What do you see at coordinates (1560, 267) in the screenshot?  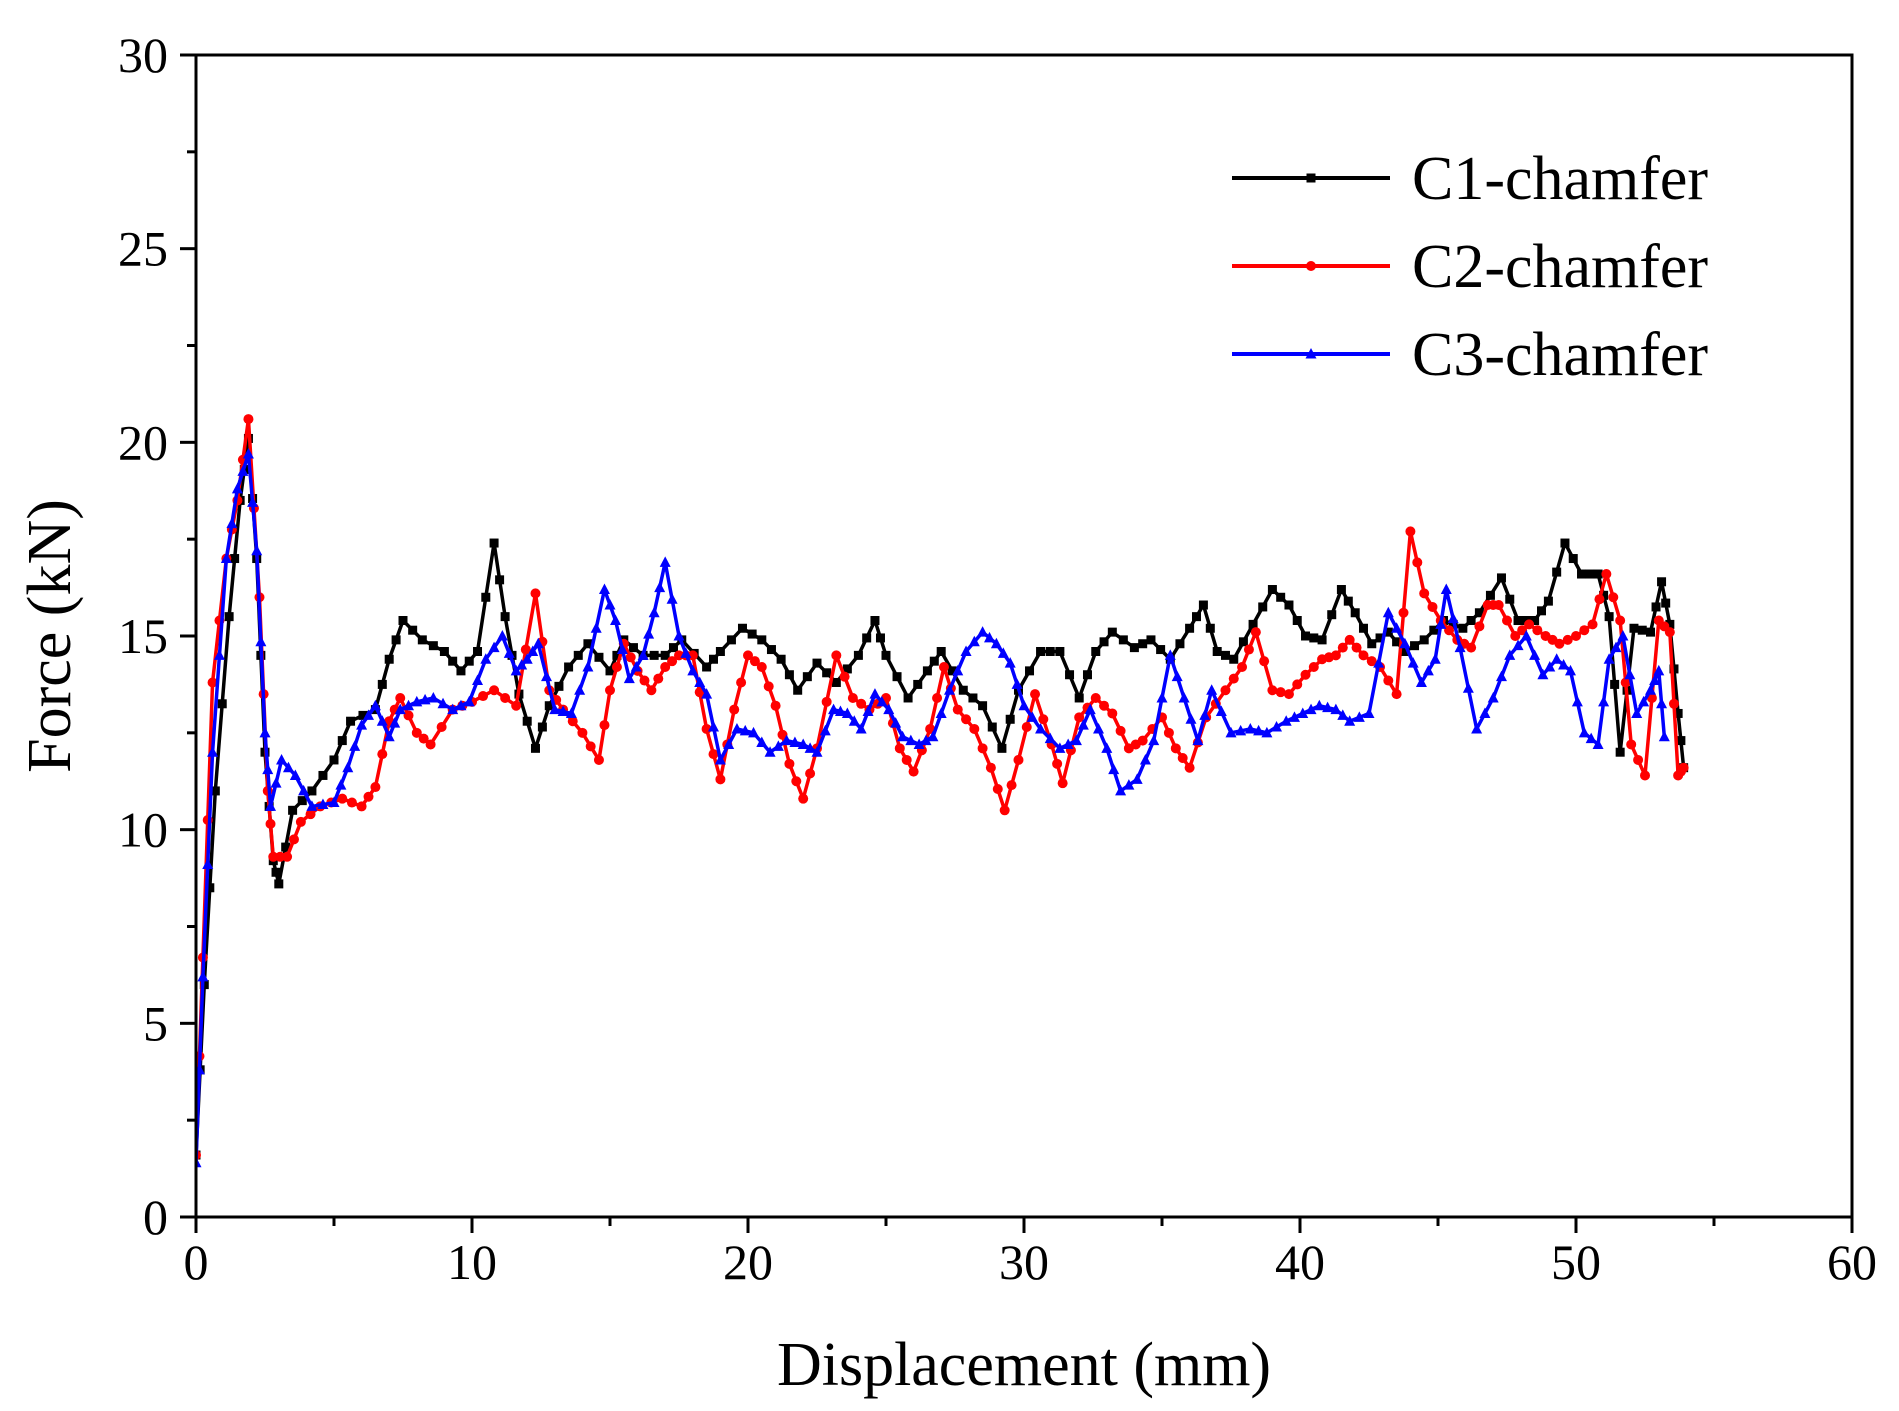 I see `legend-label-c2-chamfer: C2-chamfer` at bounding box center [1560, 267].